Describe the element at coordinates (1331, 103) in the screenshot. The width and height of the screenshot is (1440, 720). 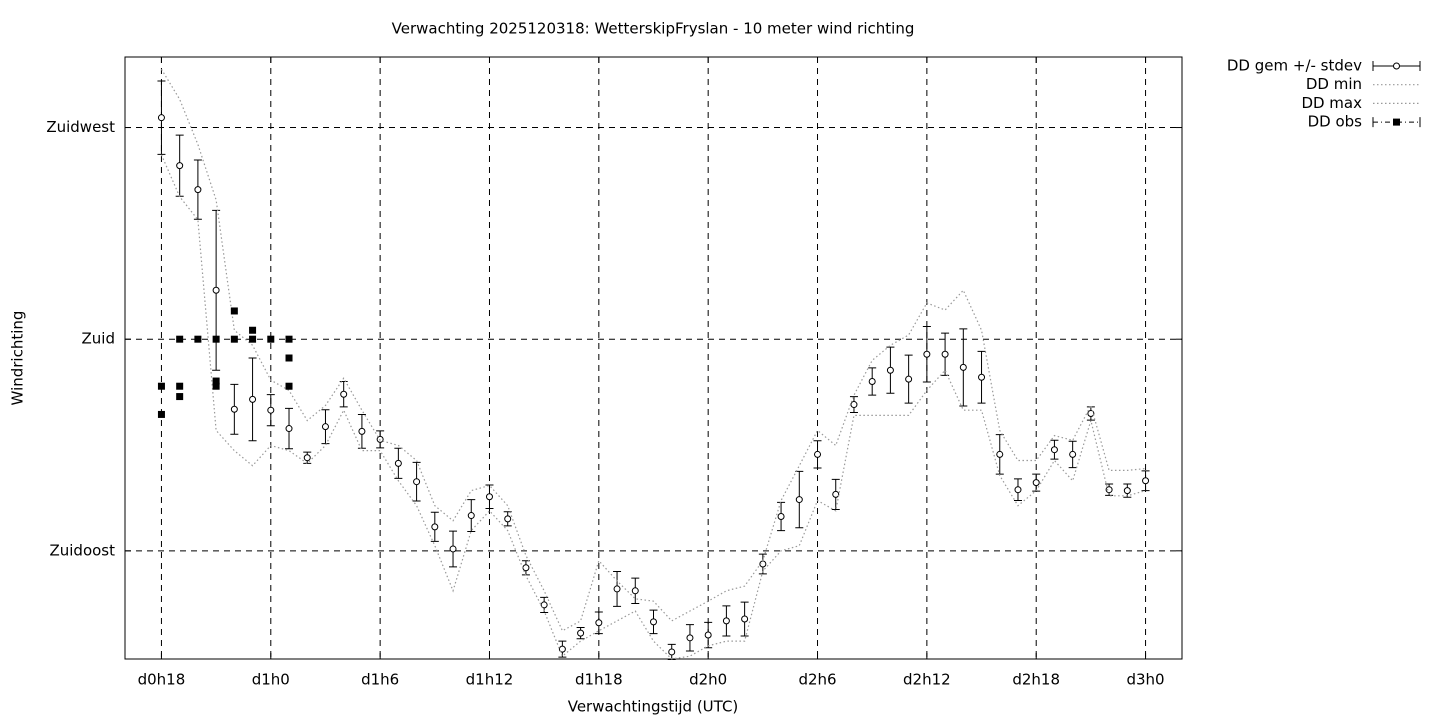
I see `legend-label: DD max` at that location.